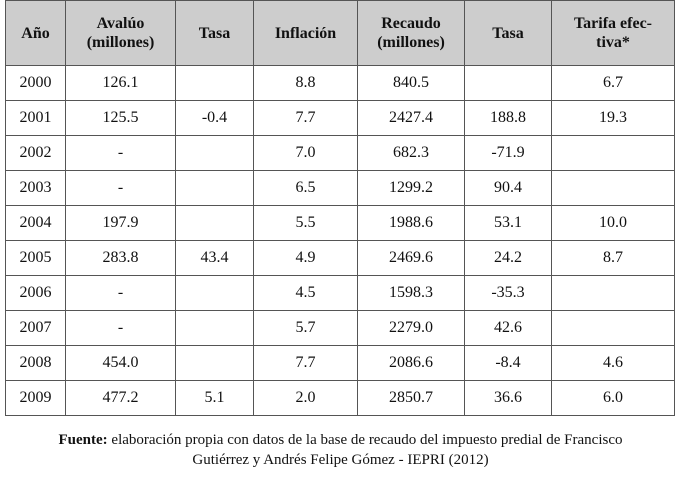 This screenshot has width=681, height=496. I want to click on table-cell: 24.2, so click(508, 258).